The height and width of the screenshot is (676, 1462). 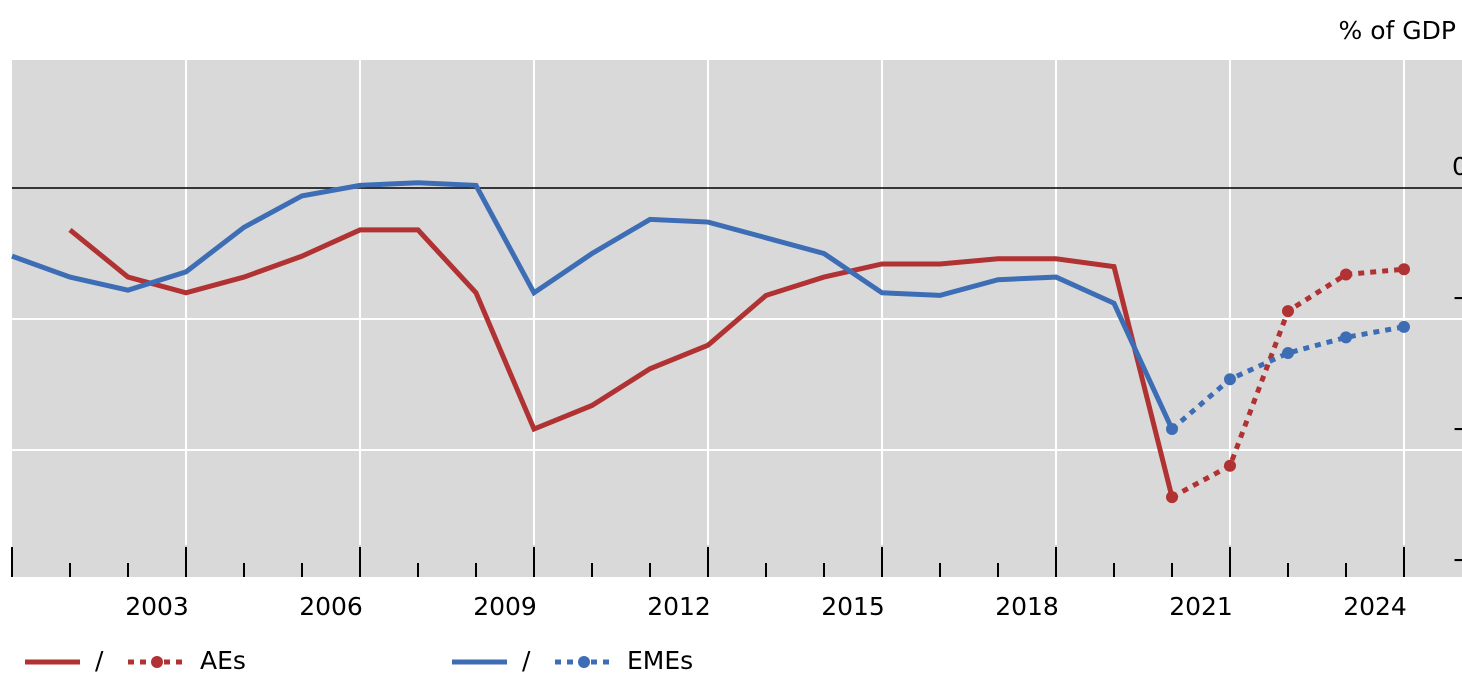 What do you see at coordinates (679, 606) in the screenshot?
I see `x-tick-label: 2012` at bounding box center [679, 606].